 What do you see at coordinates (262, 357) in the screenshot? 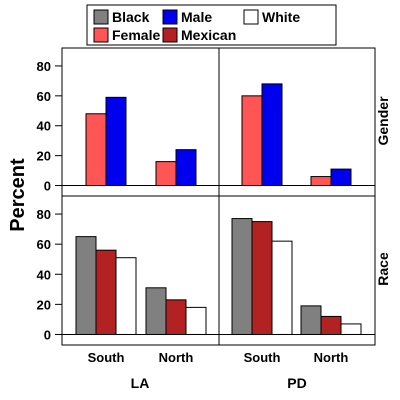
I see `x-tick-label-pd-south: South` at bounding box center [262, 357].